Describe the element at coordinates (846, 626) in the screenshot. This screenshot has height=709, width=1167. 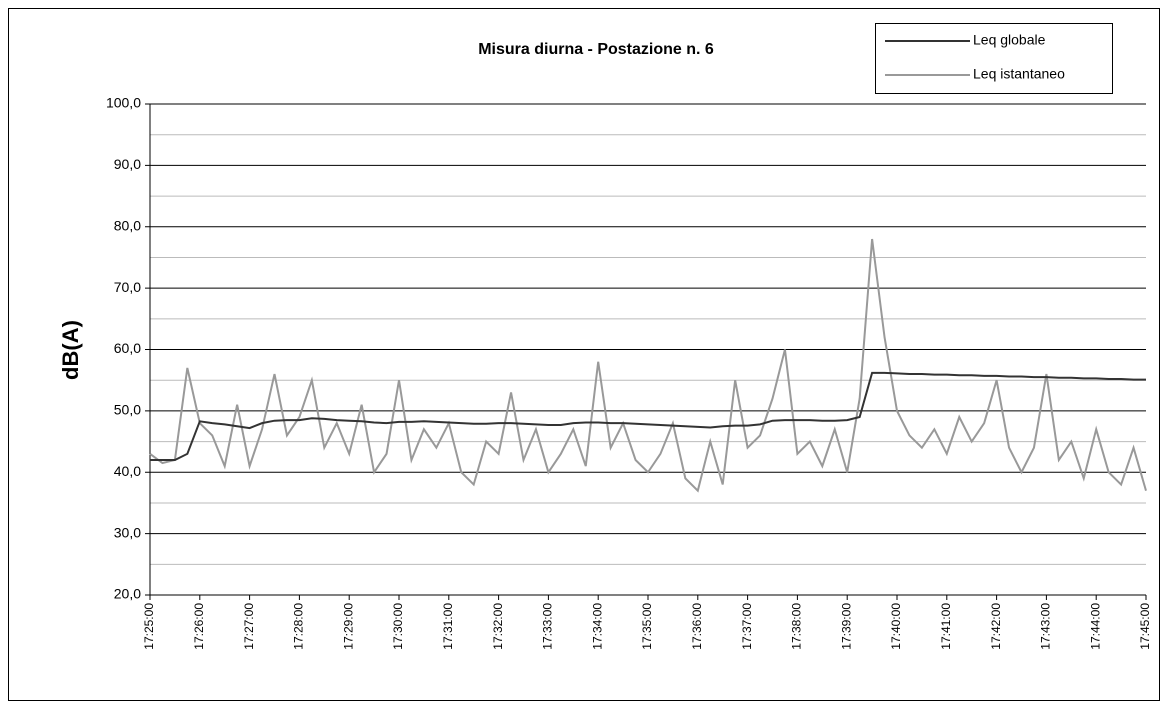
I see `x-tick-label: 17:39:00` at that location.